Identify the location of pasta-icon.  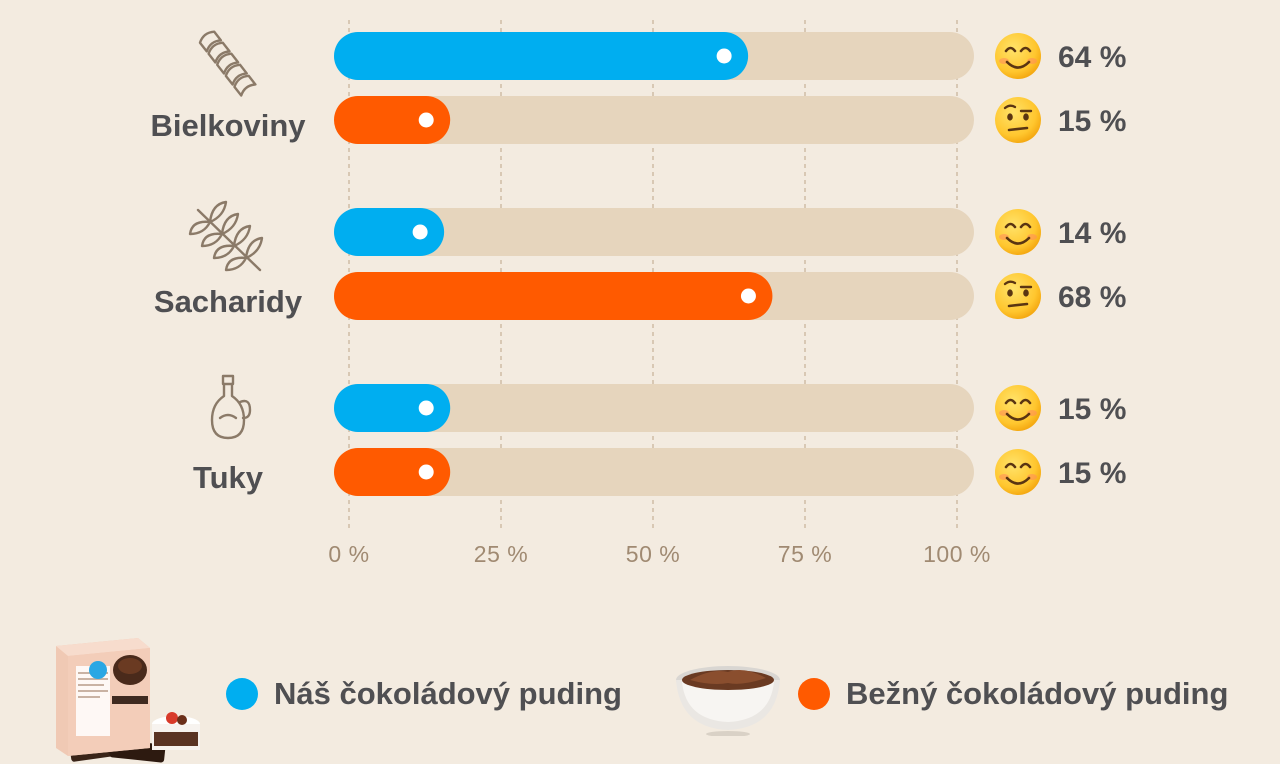
(227, 63).